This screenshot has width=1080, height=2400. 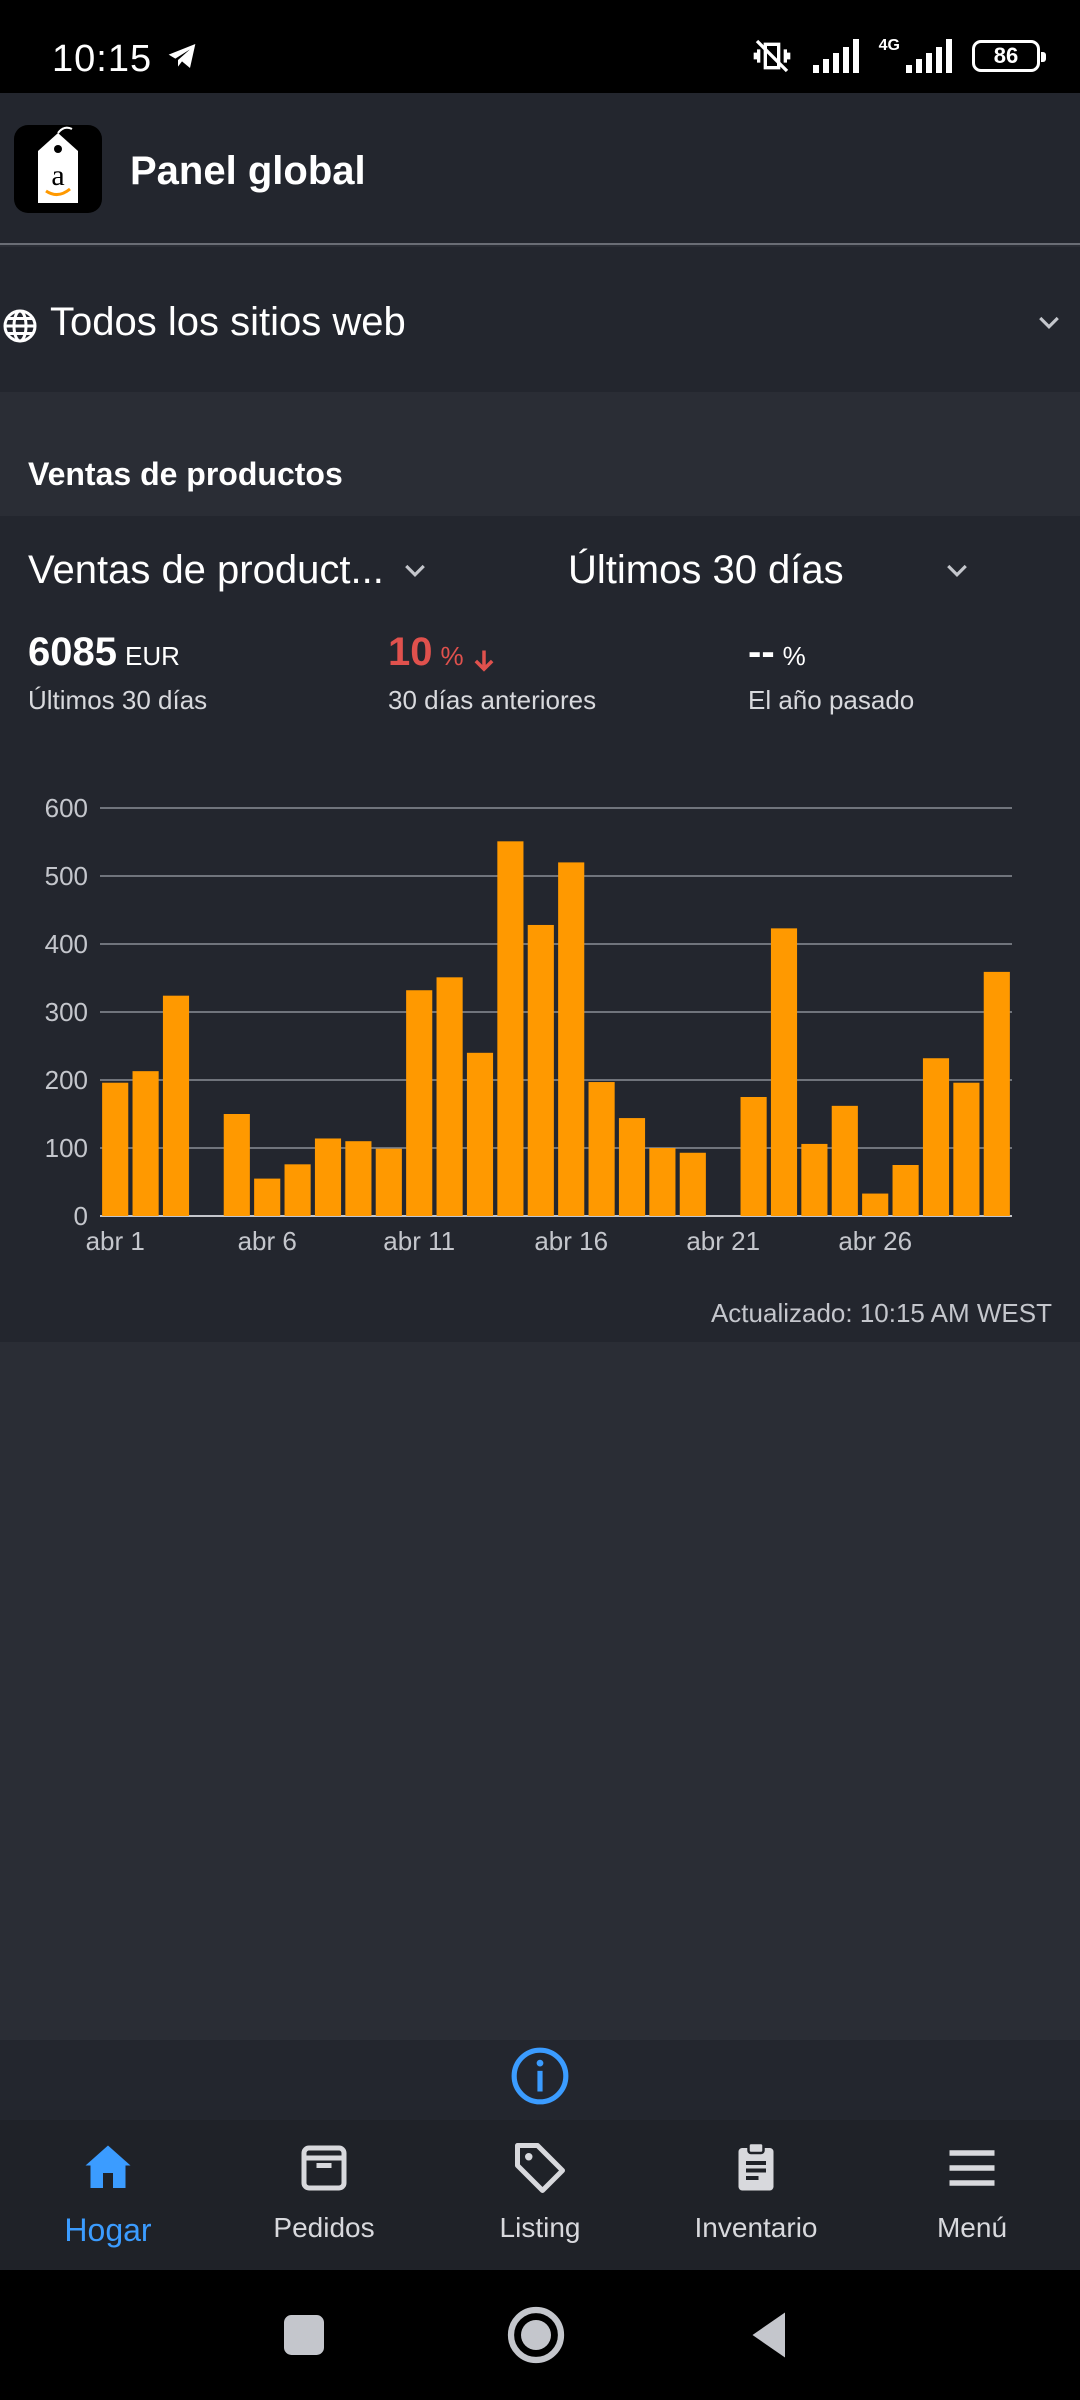 What do you see at coordinates (875, 1241) in the screenshot?
I see `x-tick-label: abr 26` at bounding box center [875, 1241].